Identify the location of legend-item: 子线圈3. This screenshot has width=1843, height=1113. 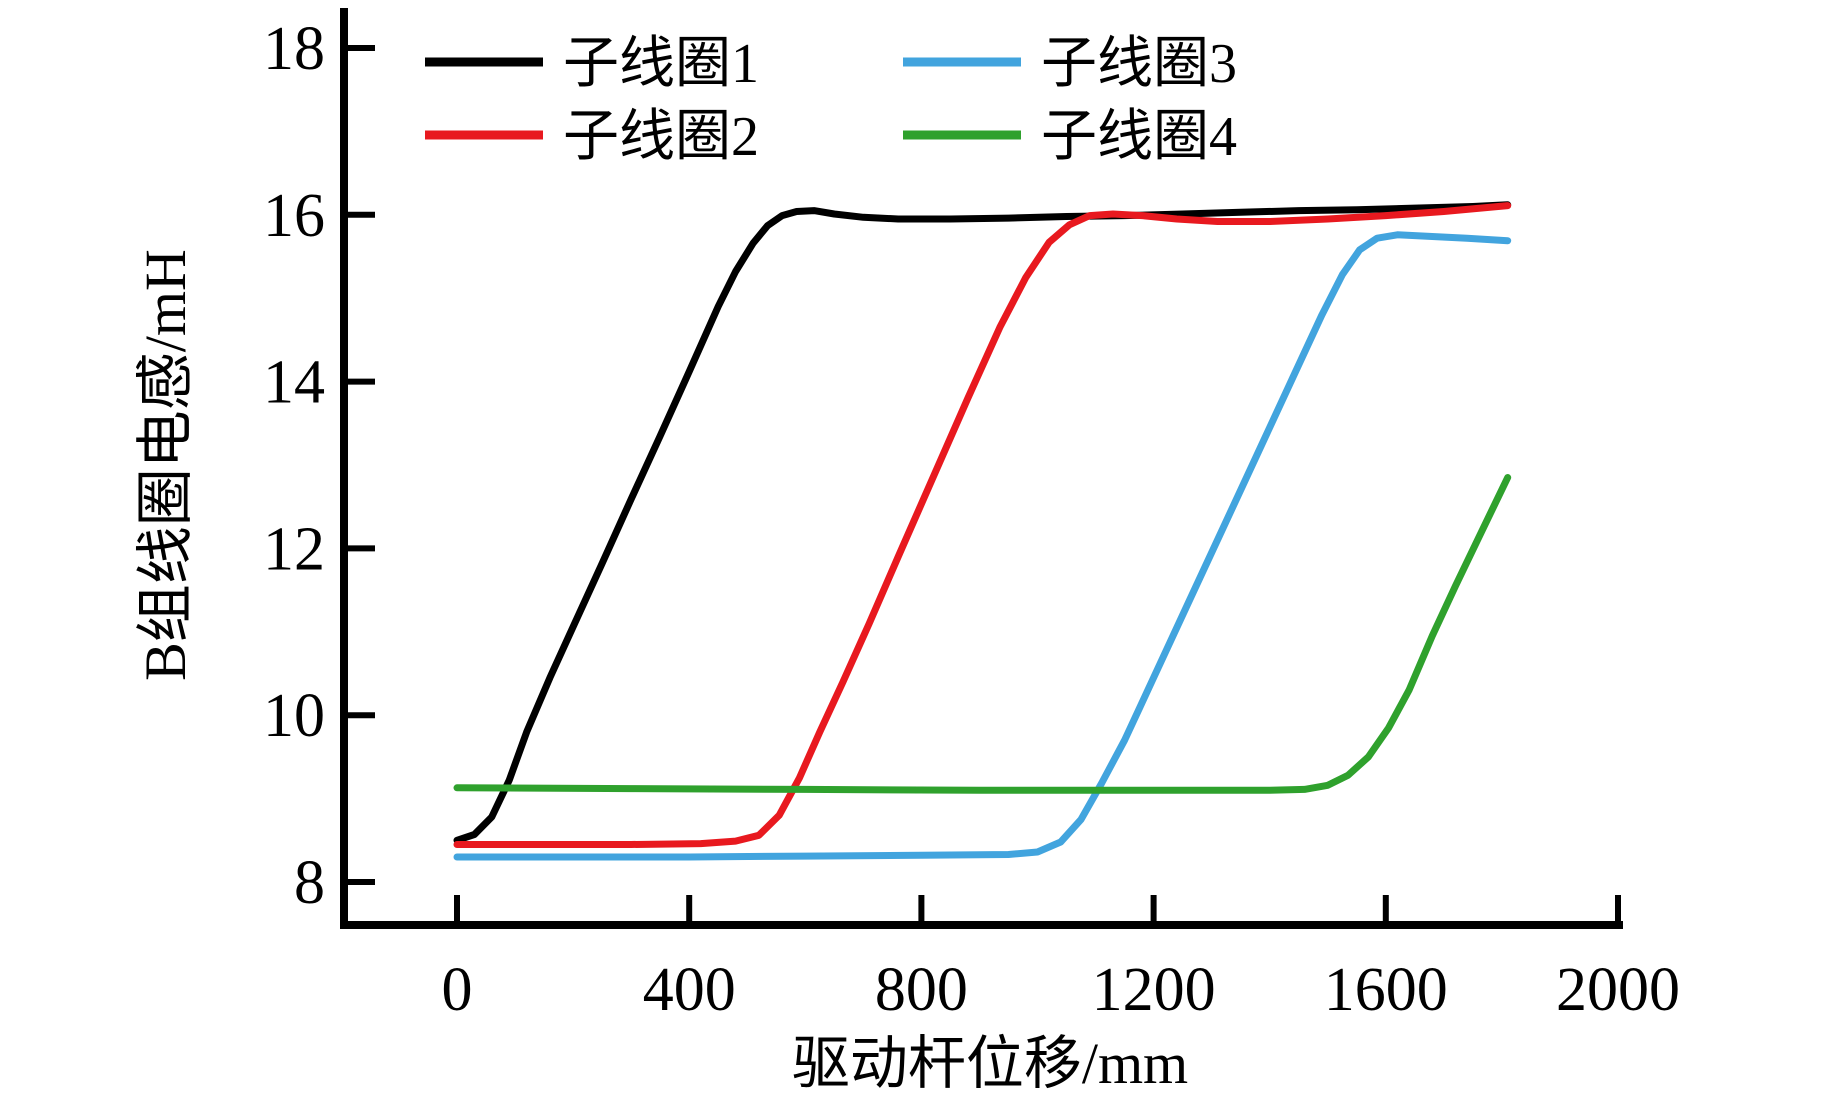
(1070, 64).